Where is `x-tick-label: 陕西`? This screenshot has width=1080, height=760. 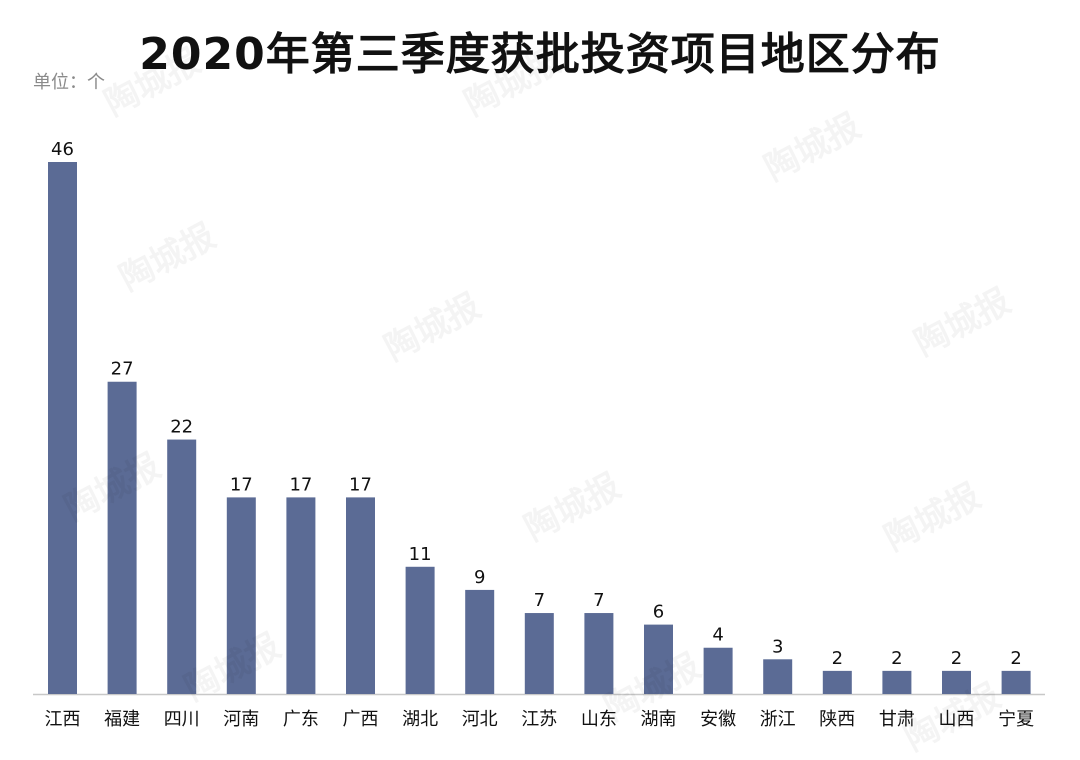
x-tick-label: 陕西 is located at coordinates (837, 719).